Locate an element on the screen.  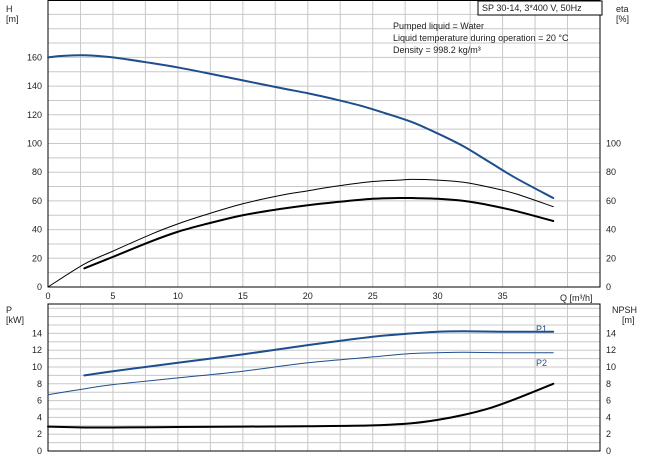
npsh-tick-label: 8 is located at coordinates (608, 384).